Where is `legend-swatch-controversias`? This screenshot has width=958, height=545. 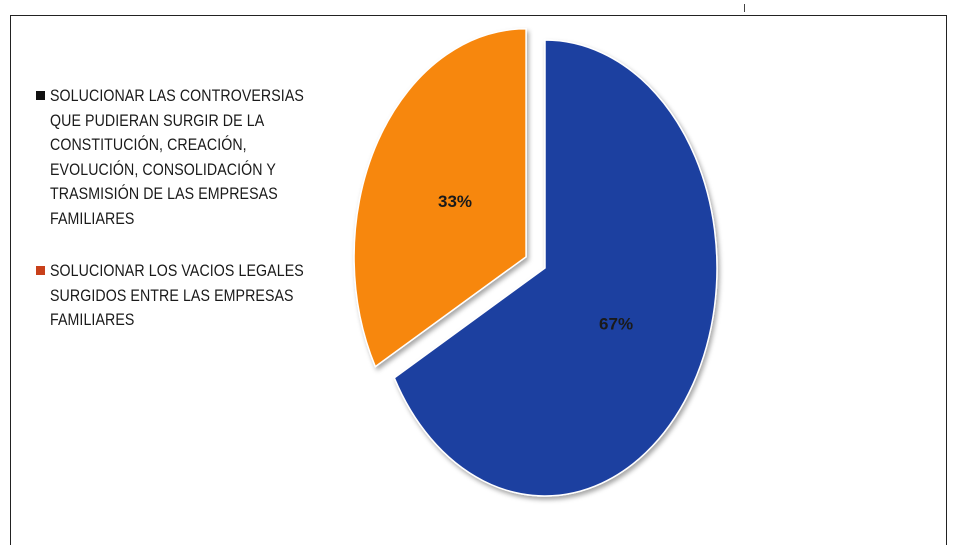 legend-swatch-controversias is located at coordinates (40, 95).